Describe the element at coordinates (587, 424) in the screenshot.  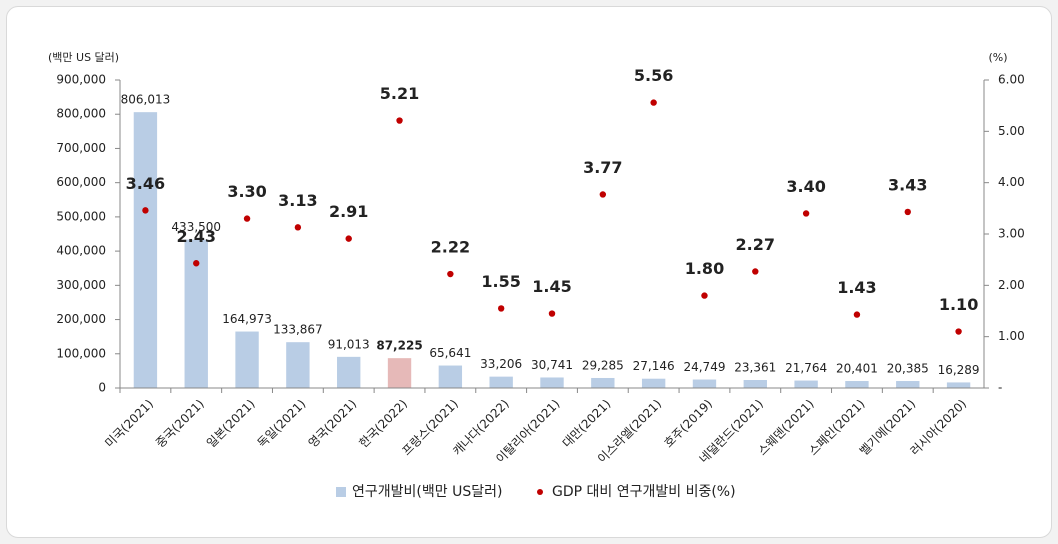
I see `x-tick-label: 대만(2021)` at that location.